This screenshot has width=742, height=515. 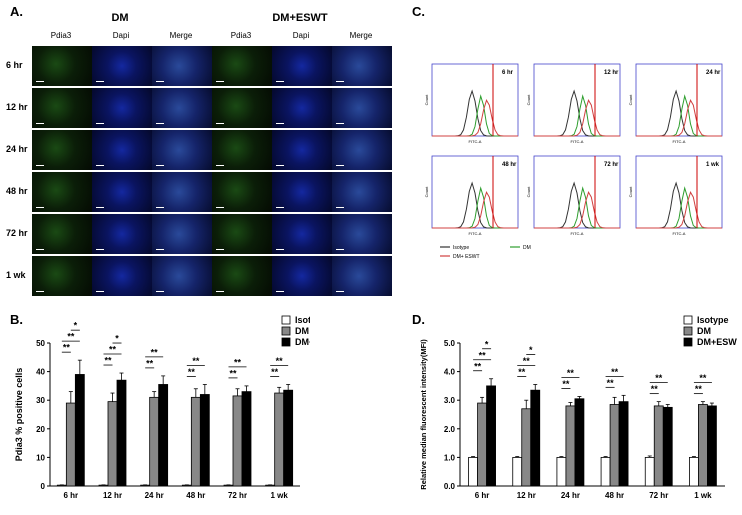 I want to click on legend-label: Isotype, so click(x=461, y=248).